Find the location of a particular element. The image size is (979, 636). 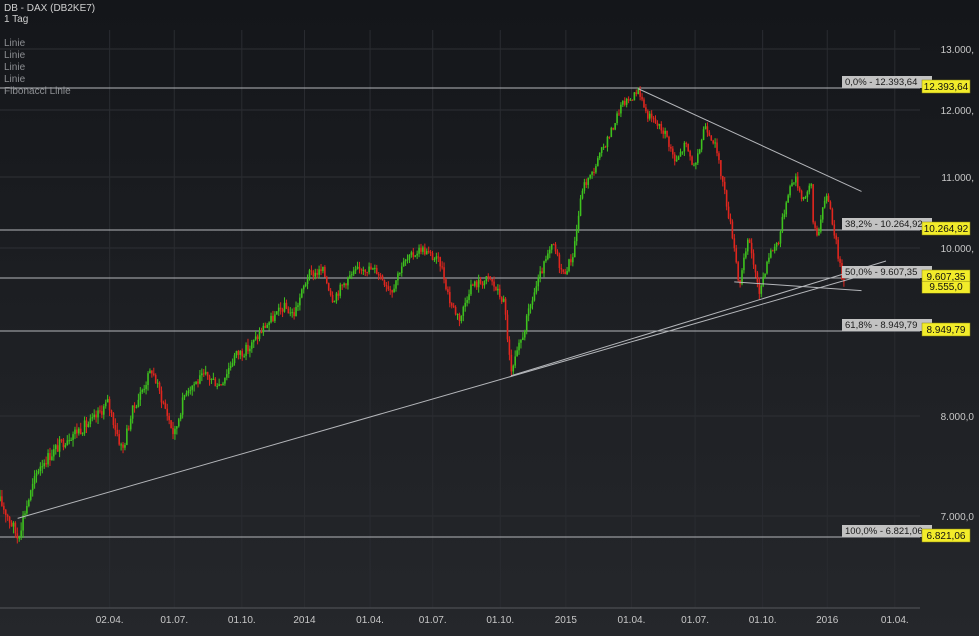

price-badge is located at coordinates (946, 228).